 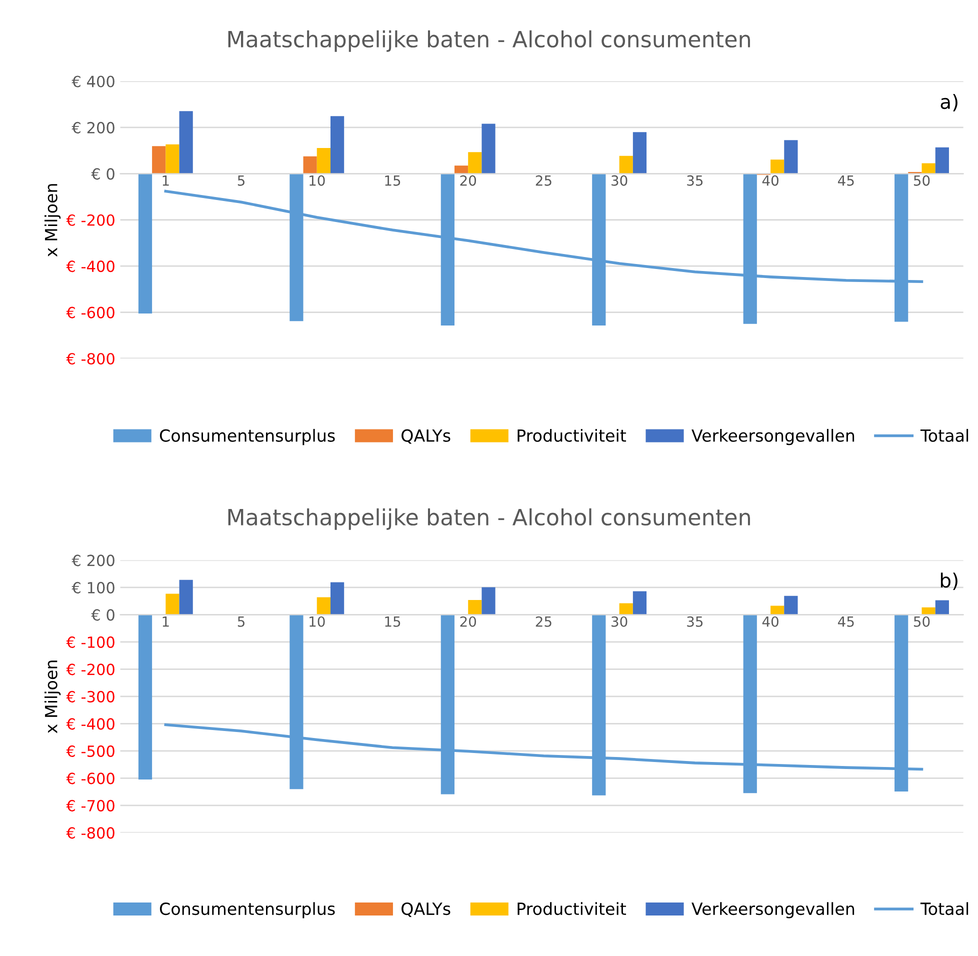 What do you see at coordinates (949, 581) in the screenshot?
I see `annotation: b)` at bounding box center [949, 581].